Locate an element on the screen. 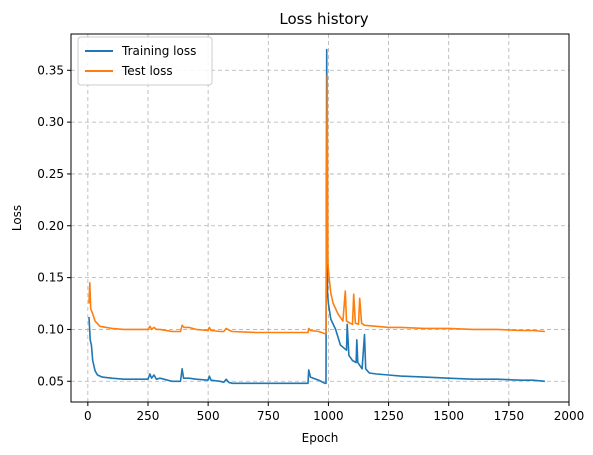 Image resolution: width=593 pixels, height=455 pixels. y-tick-label: 0.05 is located at coordinates (50, 381).